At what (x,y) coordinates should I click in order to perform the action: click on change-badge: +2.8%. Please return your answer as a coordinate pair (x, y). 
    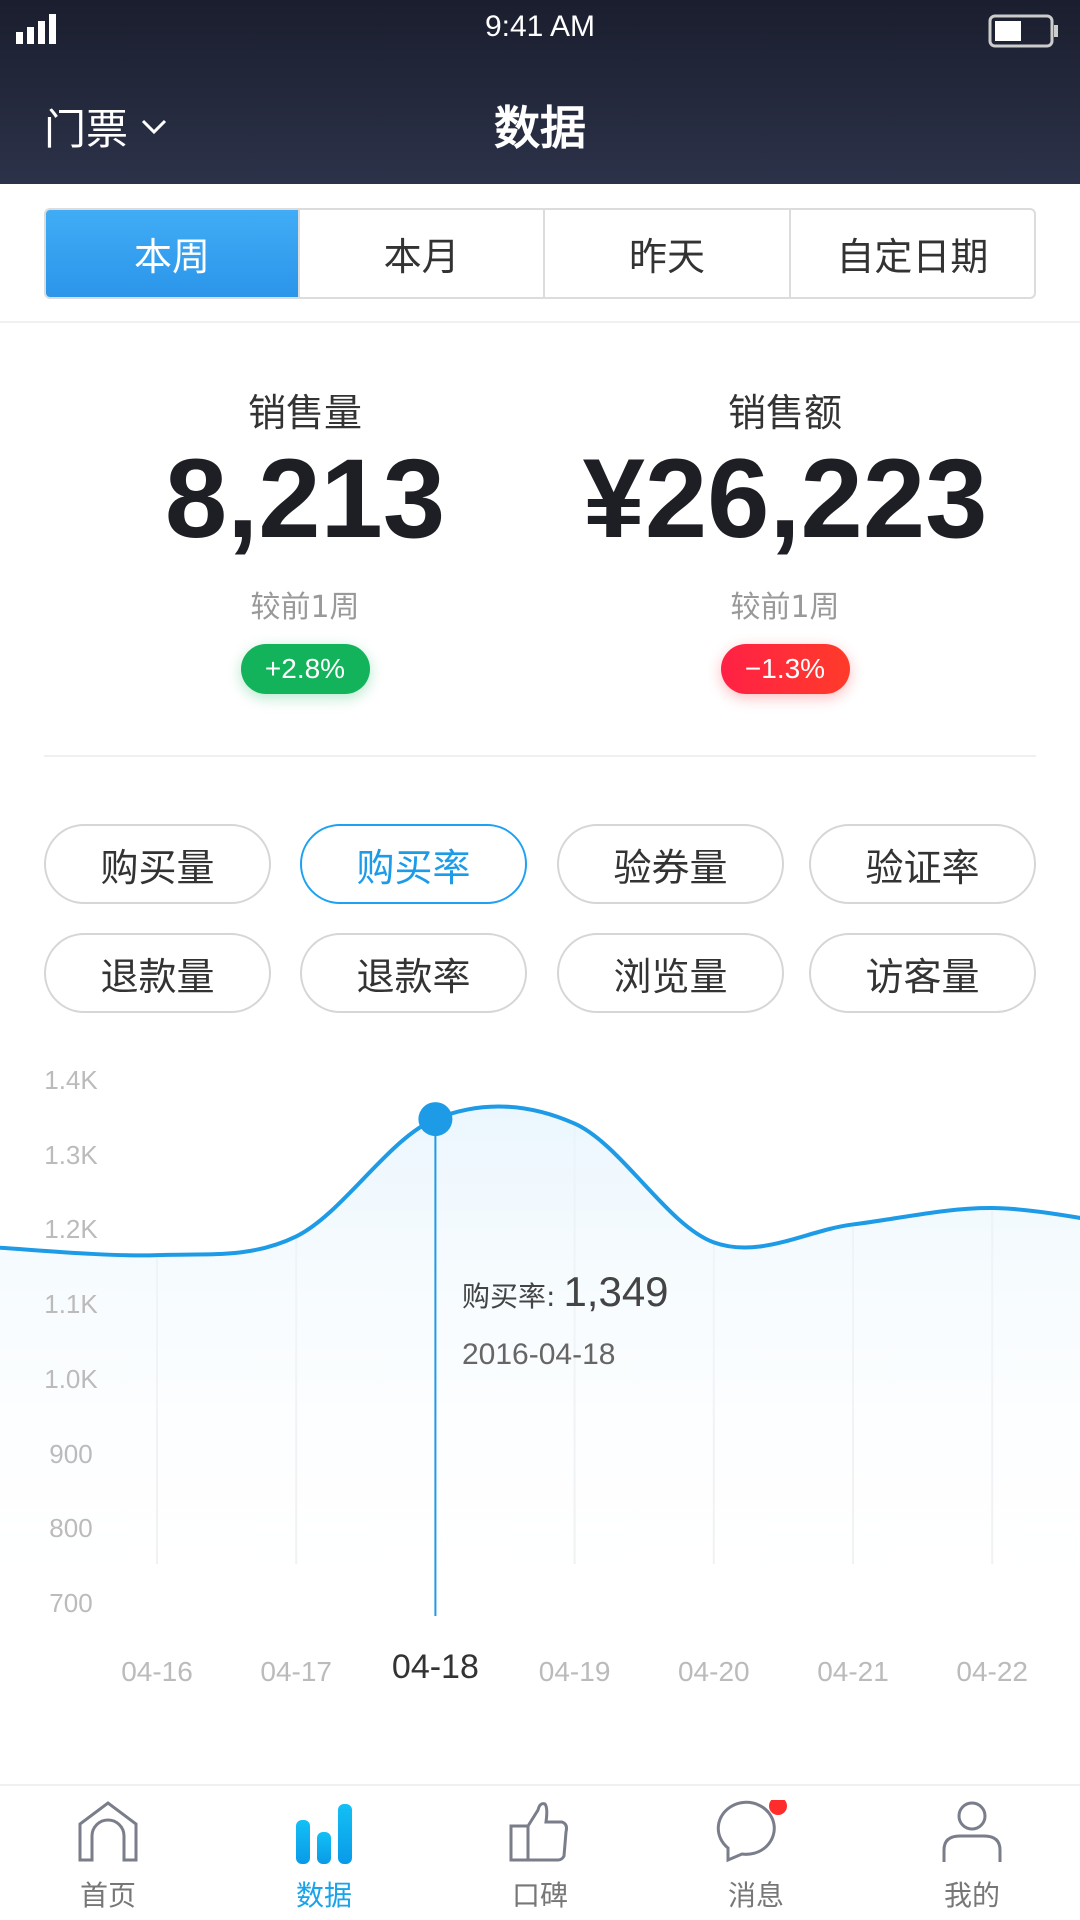
    Looking at the image, I should click on (305, 669).